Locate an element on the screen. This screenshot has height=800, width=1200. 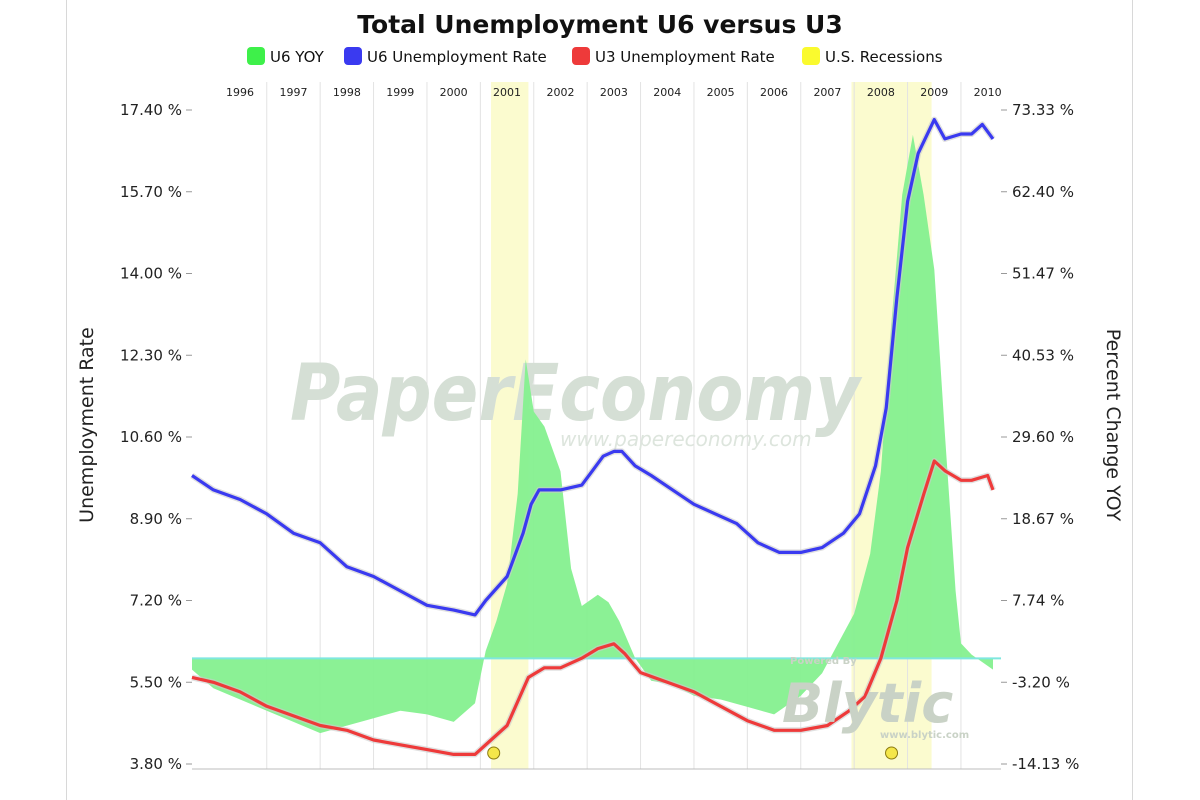
legend-label: U6 YOY is located at coordinates (297, 57).